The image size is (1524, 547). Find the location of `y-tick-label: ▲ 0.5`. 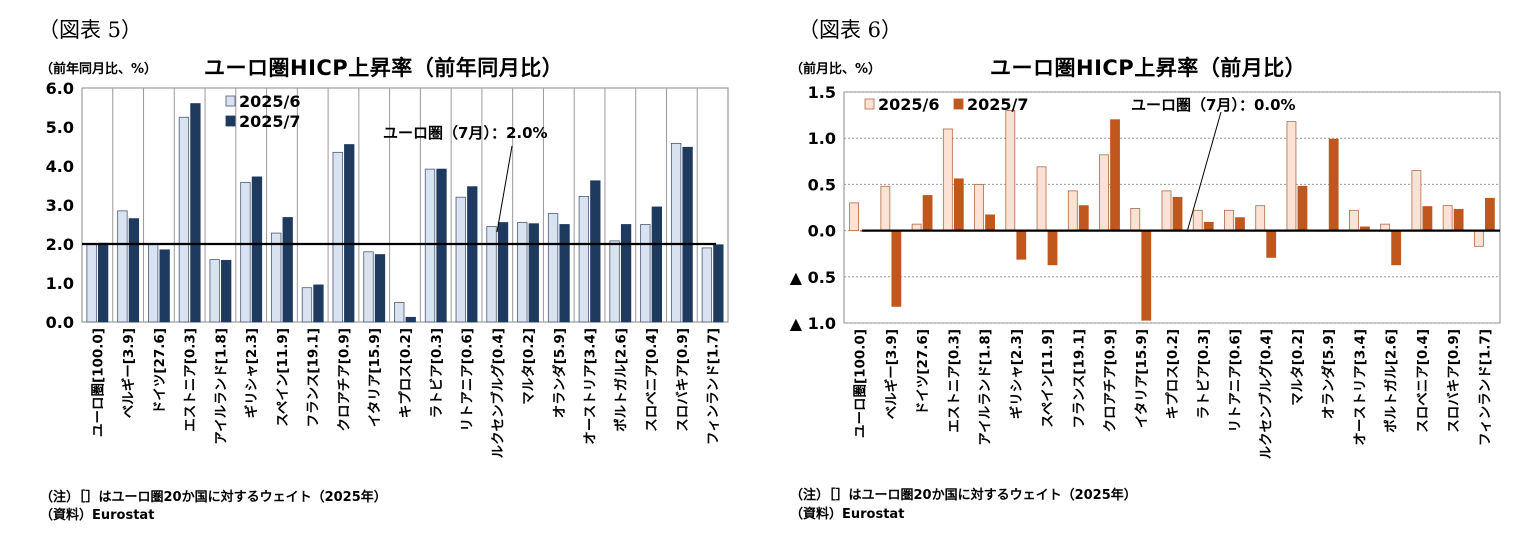

y-tick-label: ▲ 0.5 is located at coordinates (813, 277).